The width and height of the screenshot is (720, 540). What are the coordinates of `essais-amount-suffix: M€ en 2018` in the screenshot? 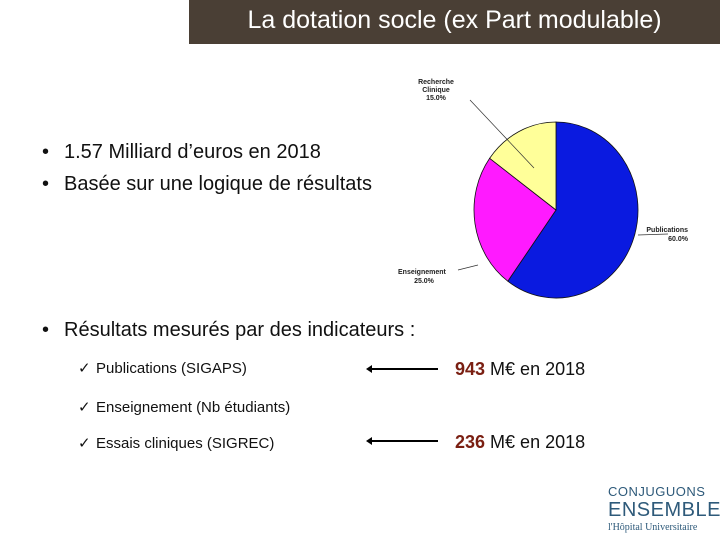 It's located at (535, 442).